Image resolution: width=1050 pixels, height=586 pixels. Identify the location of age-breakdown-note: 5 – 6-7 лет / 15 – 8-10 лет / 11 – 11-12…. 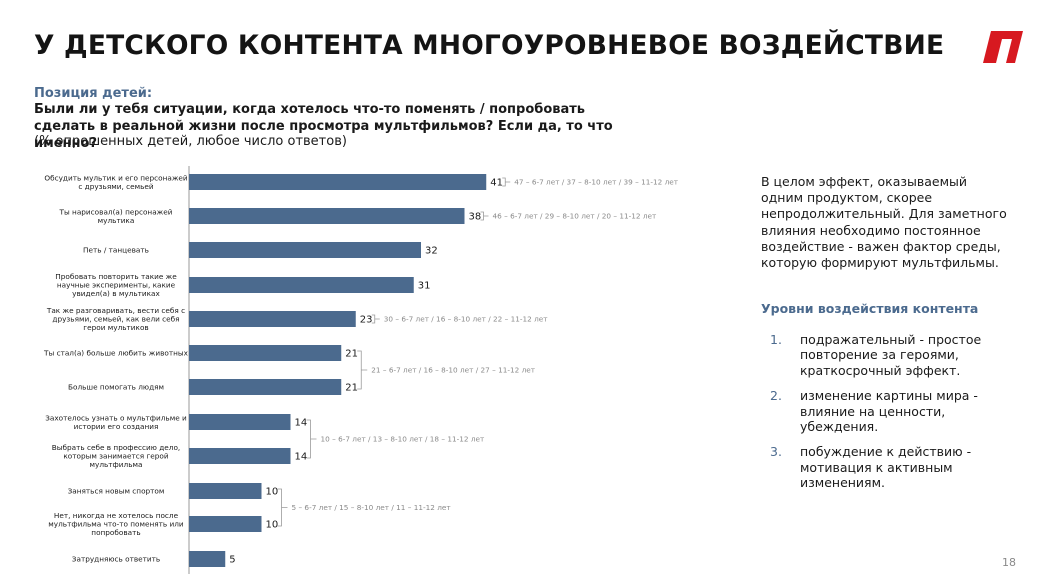
(372, 507).